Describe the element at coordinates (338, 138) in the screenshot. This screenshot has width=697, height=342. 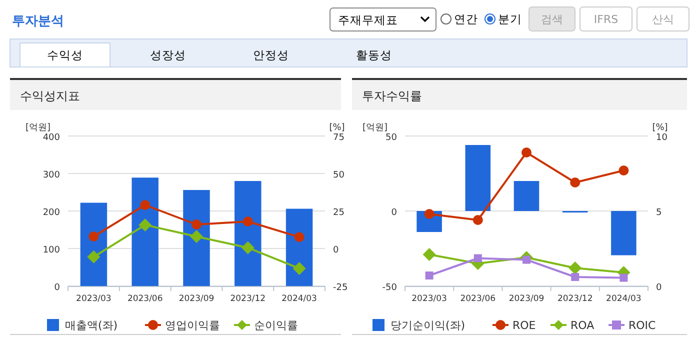
I see `y2-tick-label: 75` at that location.